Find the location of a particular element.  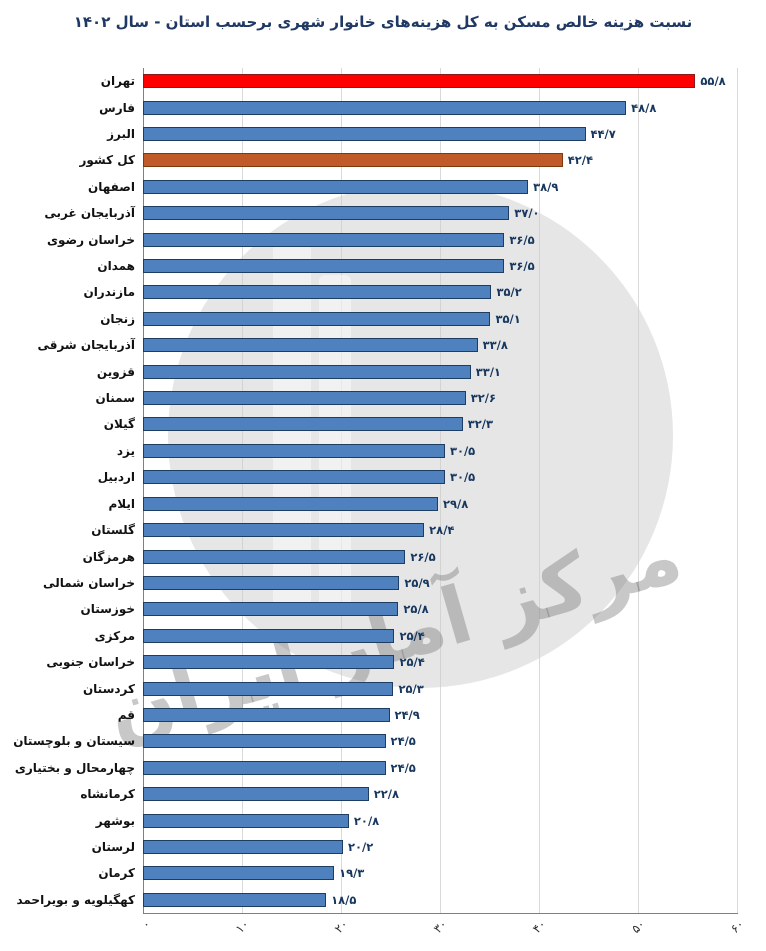

bar-value-label: ۱۹/۳ is located at coordinates (352, 873).